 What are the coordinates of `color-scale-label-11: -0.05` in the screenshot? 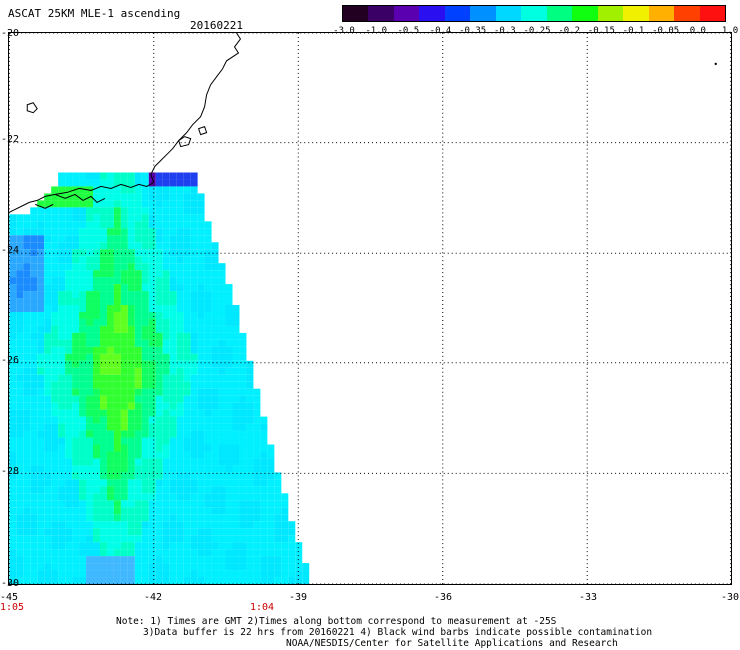 It's located at (666, 31).